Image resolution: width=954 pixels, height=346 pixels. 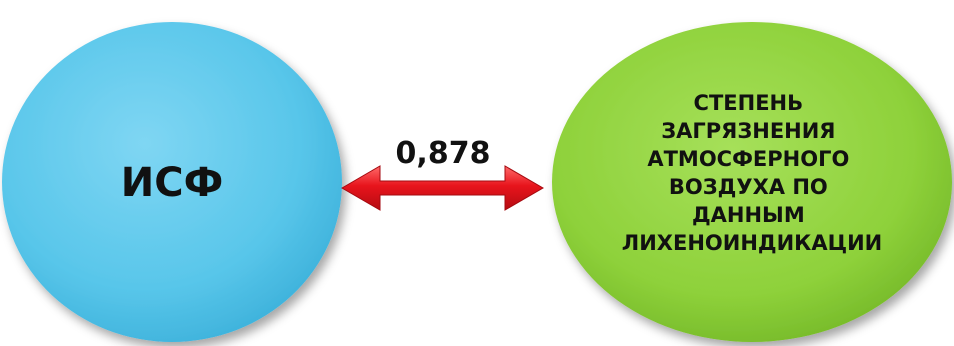 I want to click on double-arrow-icon, so click(x=442, y=188).